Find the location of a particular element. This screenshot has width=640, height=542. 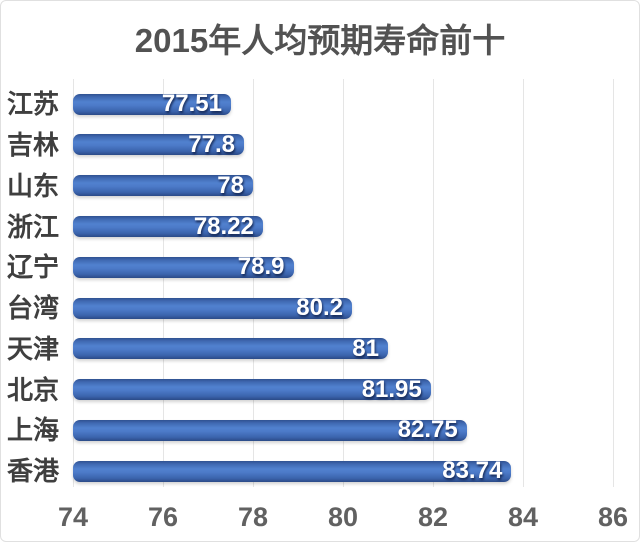

bar-3: 78 is located at coordinates (163, 185).